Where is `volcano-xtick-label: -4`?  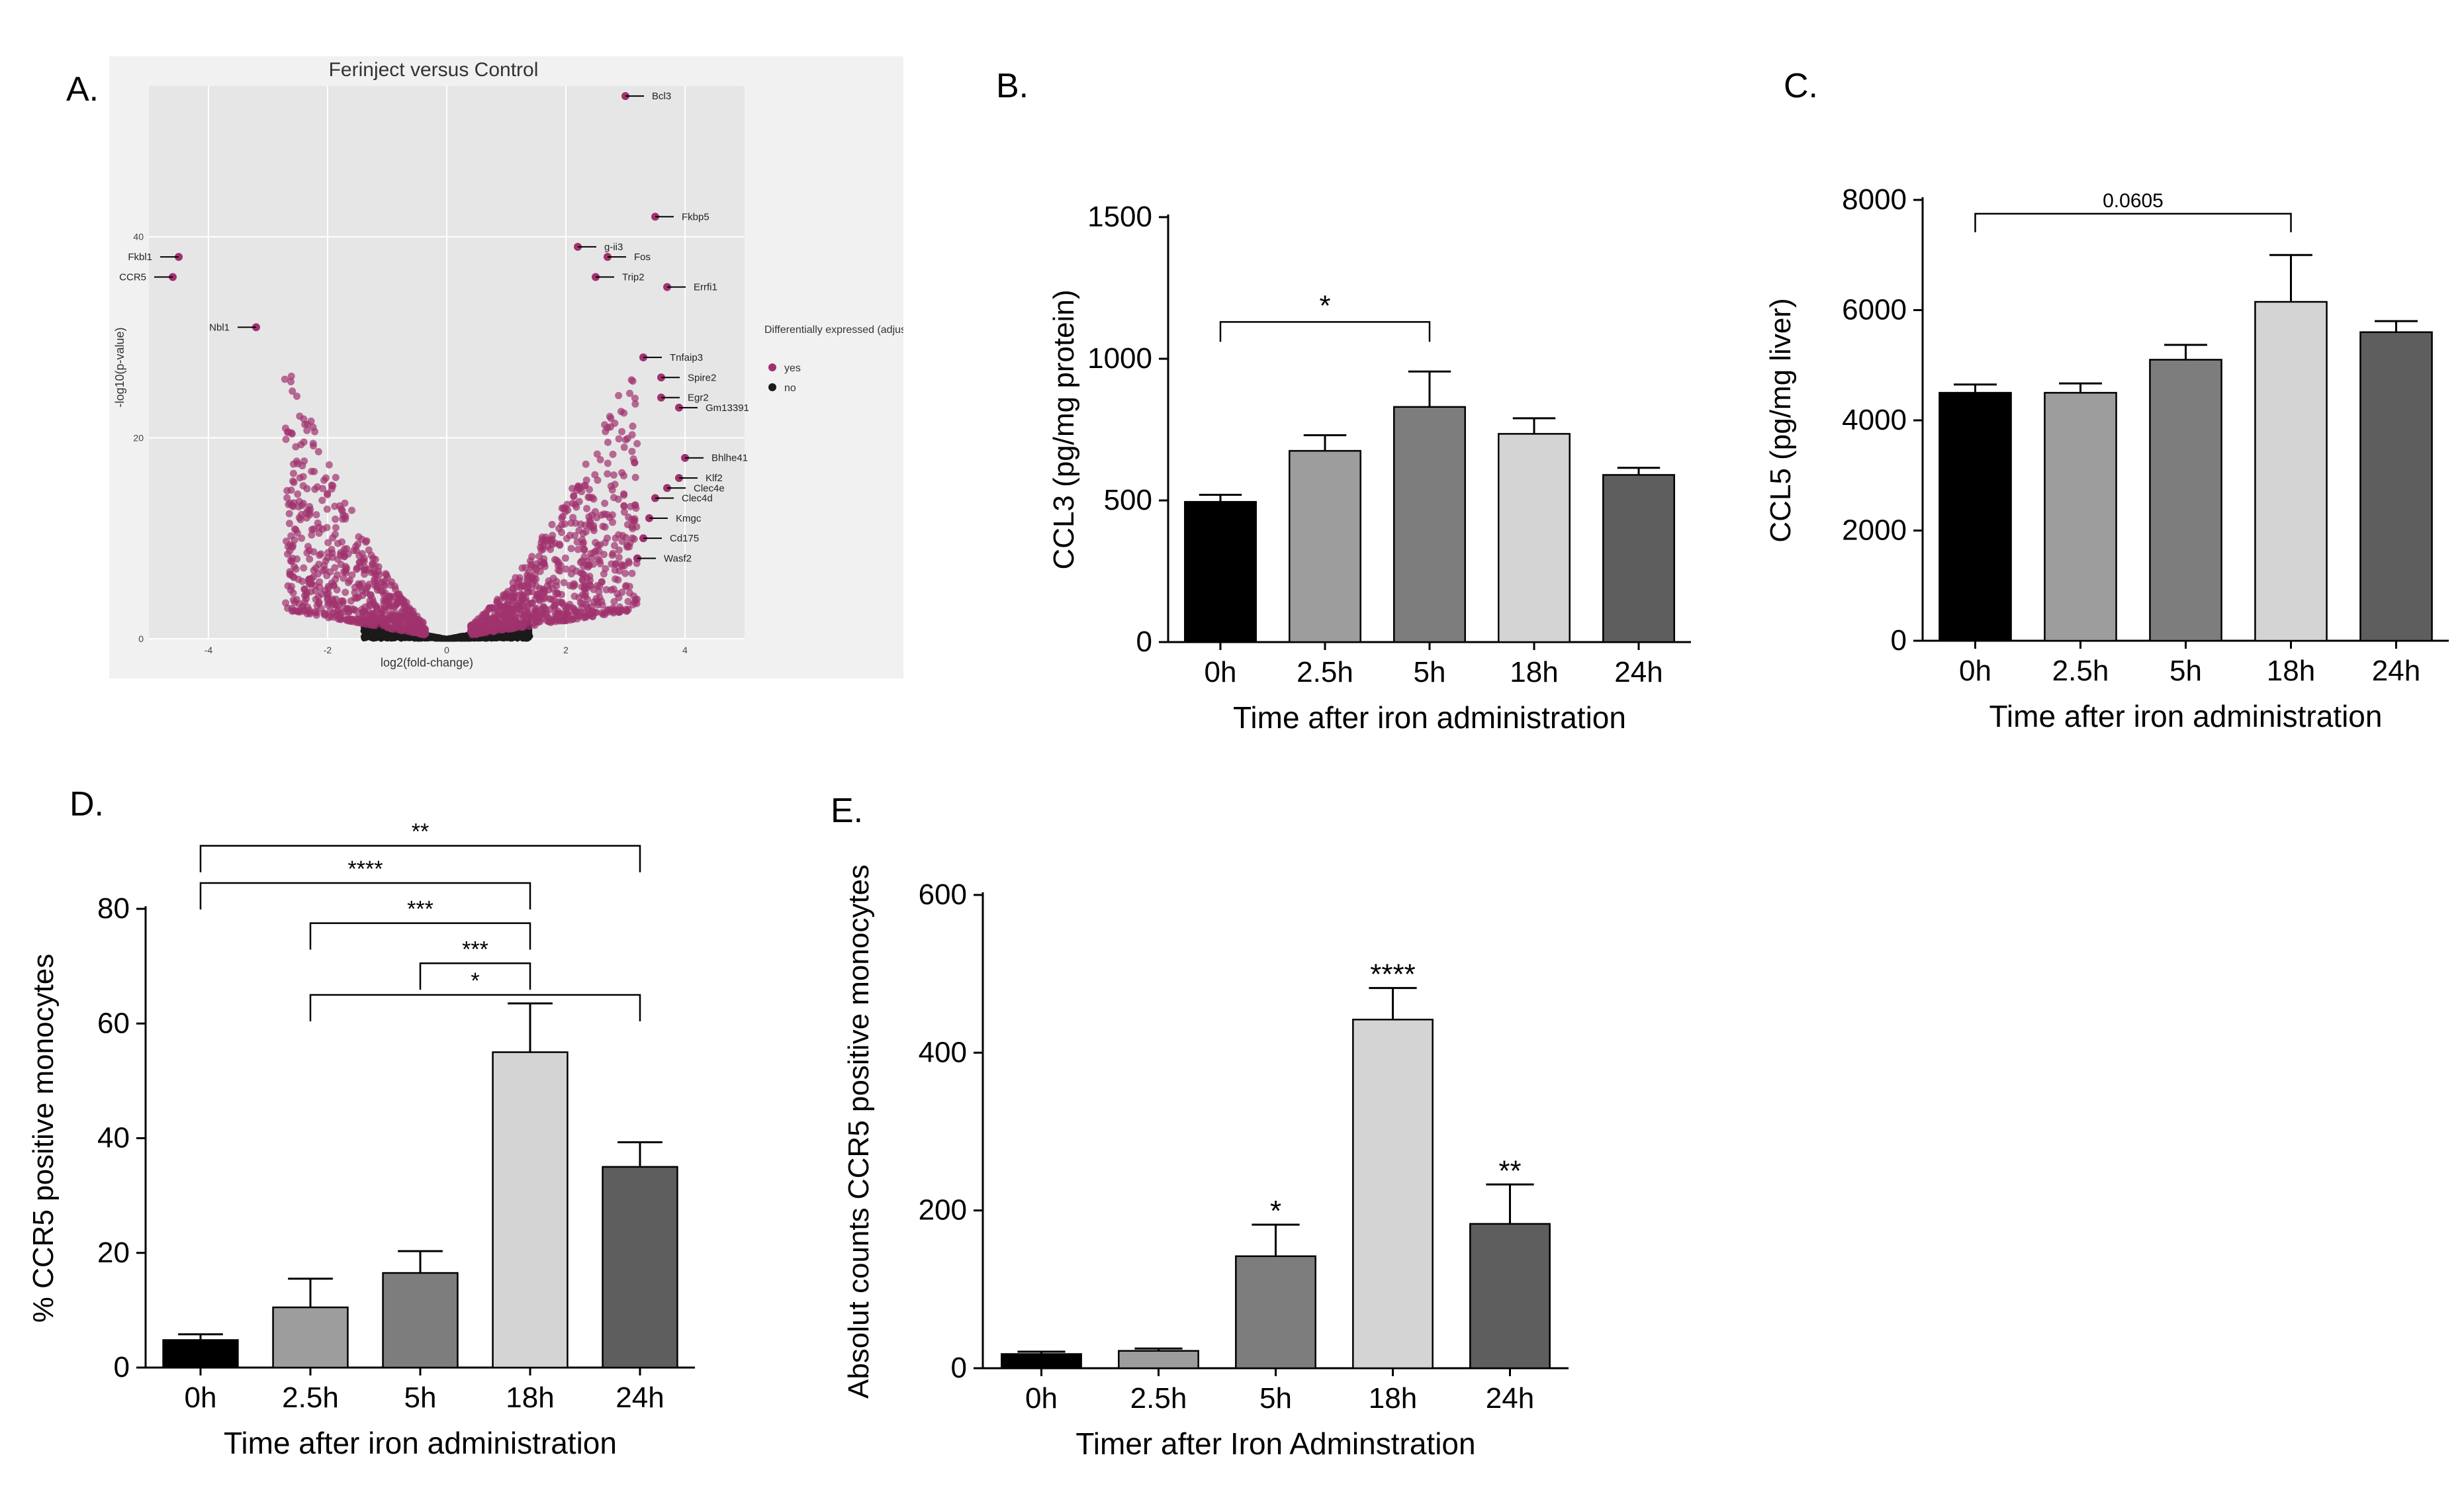 volcano-xtick-label: -4 is located at coordinates (209, 650).